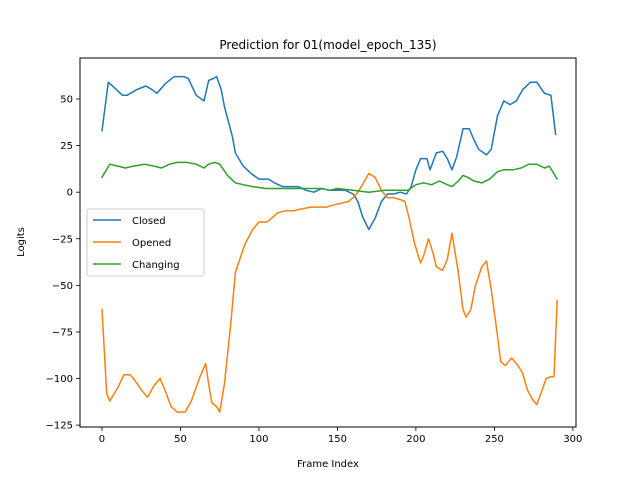 The width and height of the screenshot is (640, 480). Describe the element at coordinates (66, 146) in the screenshot. I see `y-tick-label: 25` at that location.